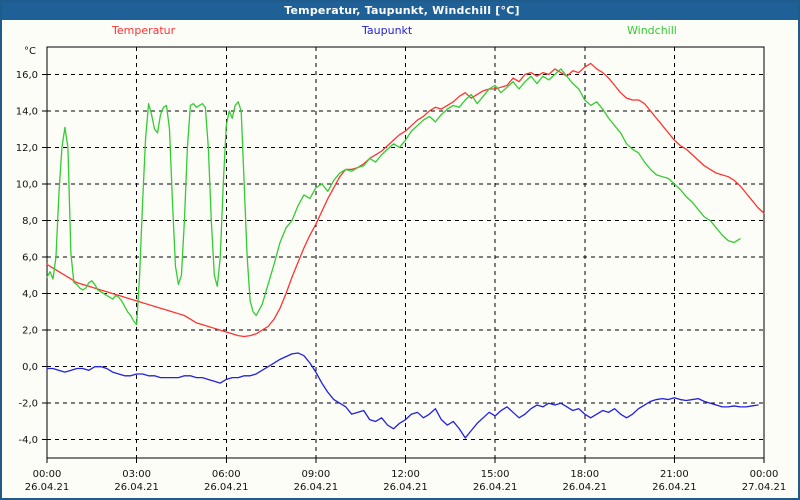 The height and width of the screenshot is (500, 800). What do you see at coordinates (28, 404) in the screenshot?
I see `y-tick-label: -2,0` at bounding box center [28, 404].